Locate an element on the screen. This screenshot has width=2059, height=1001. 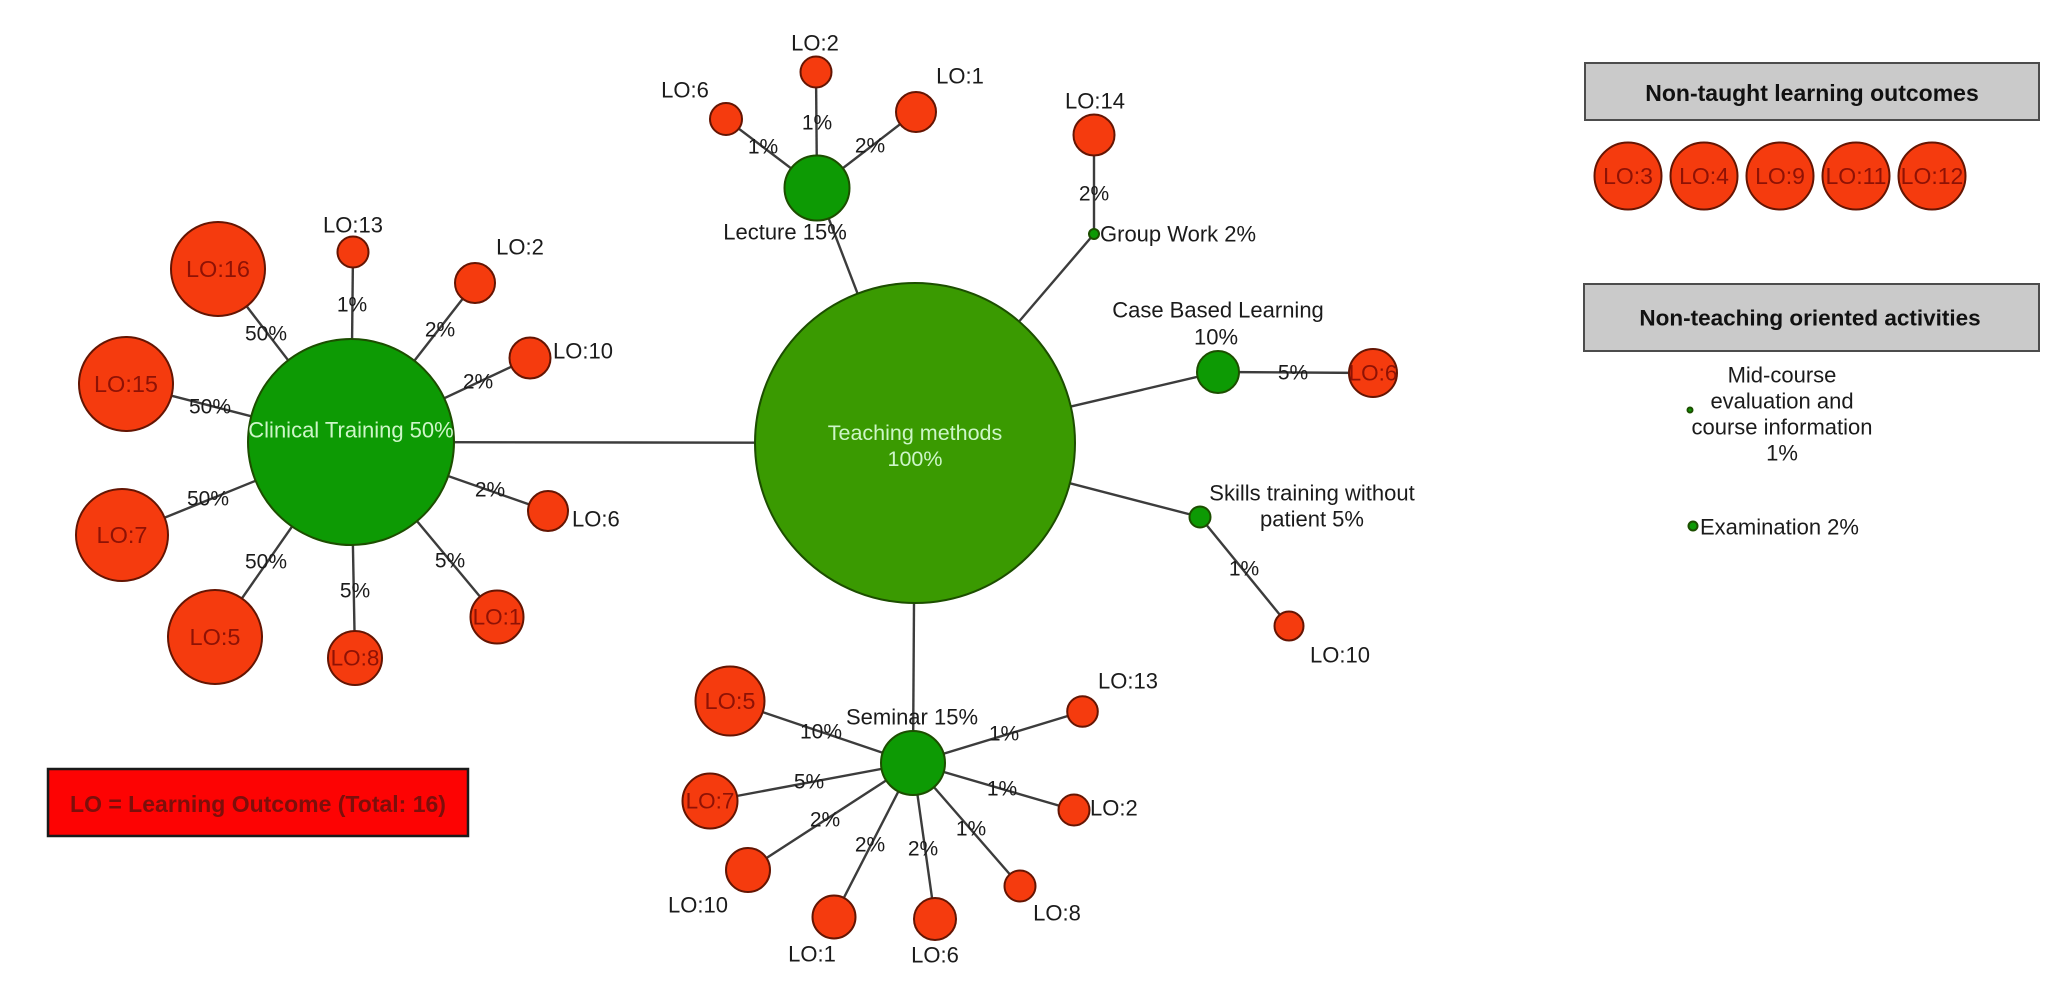
svg-text: Teaching methods is located at coordinates (915, 433).